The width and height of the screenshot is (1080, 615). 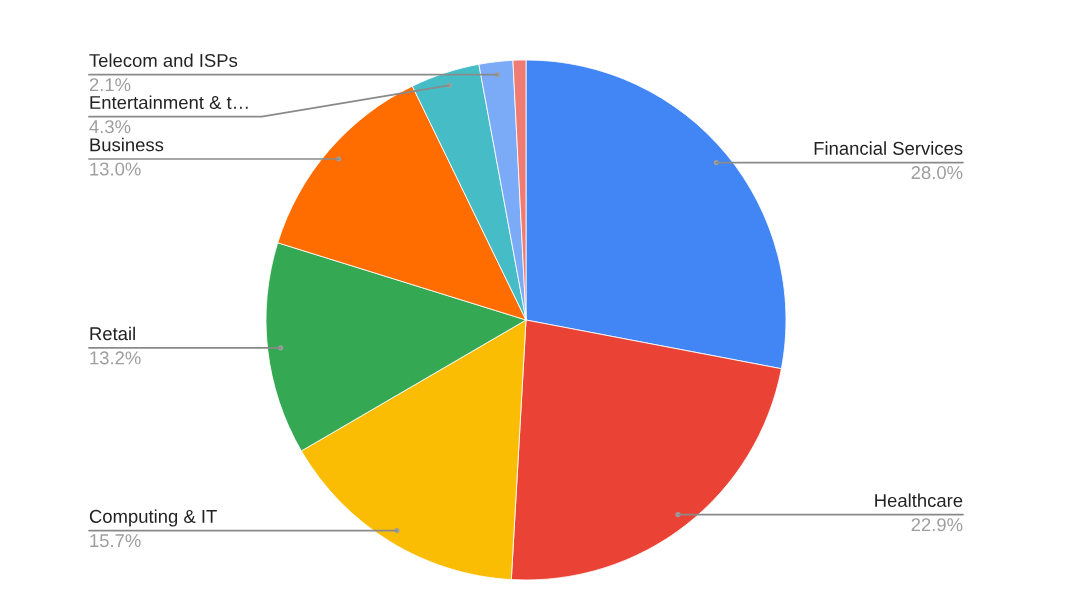 What do you see at coordinates (115, 169) in the screenshot?
I see `data-label: 13.0%` at bounding box center [115, 169].